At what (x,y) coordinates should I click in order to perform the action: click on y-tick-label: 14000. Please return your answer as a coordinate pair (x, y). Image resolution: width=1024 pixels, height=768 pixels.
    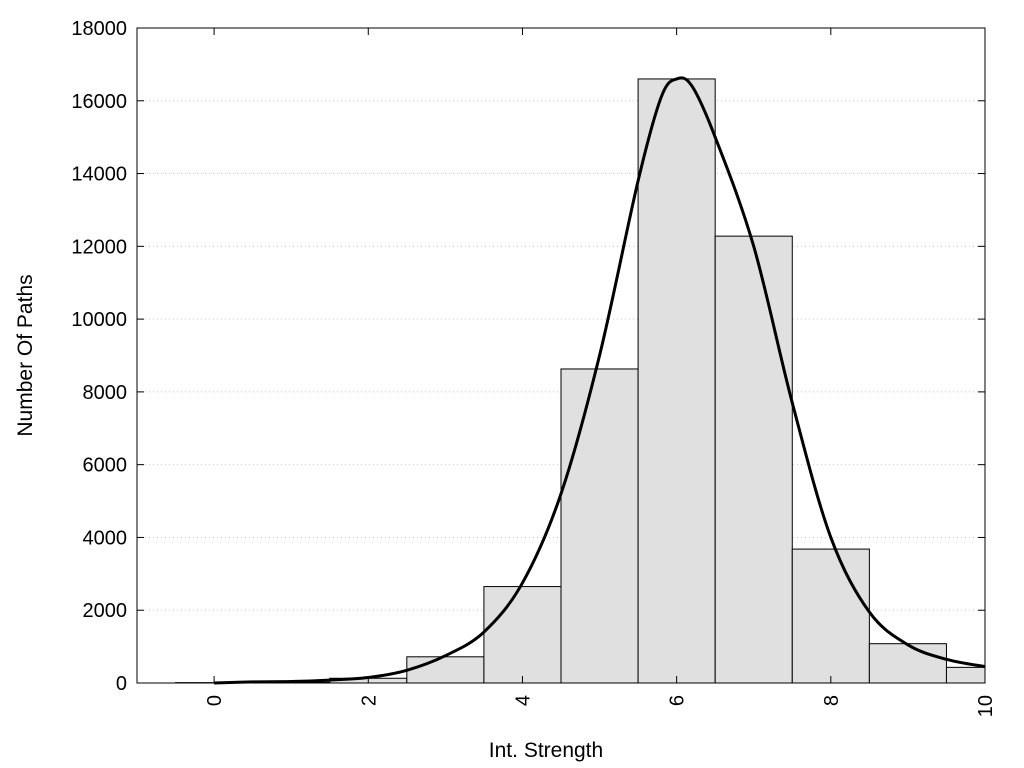
    Looking at the image, I should click on (99, 175).